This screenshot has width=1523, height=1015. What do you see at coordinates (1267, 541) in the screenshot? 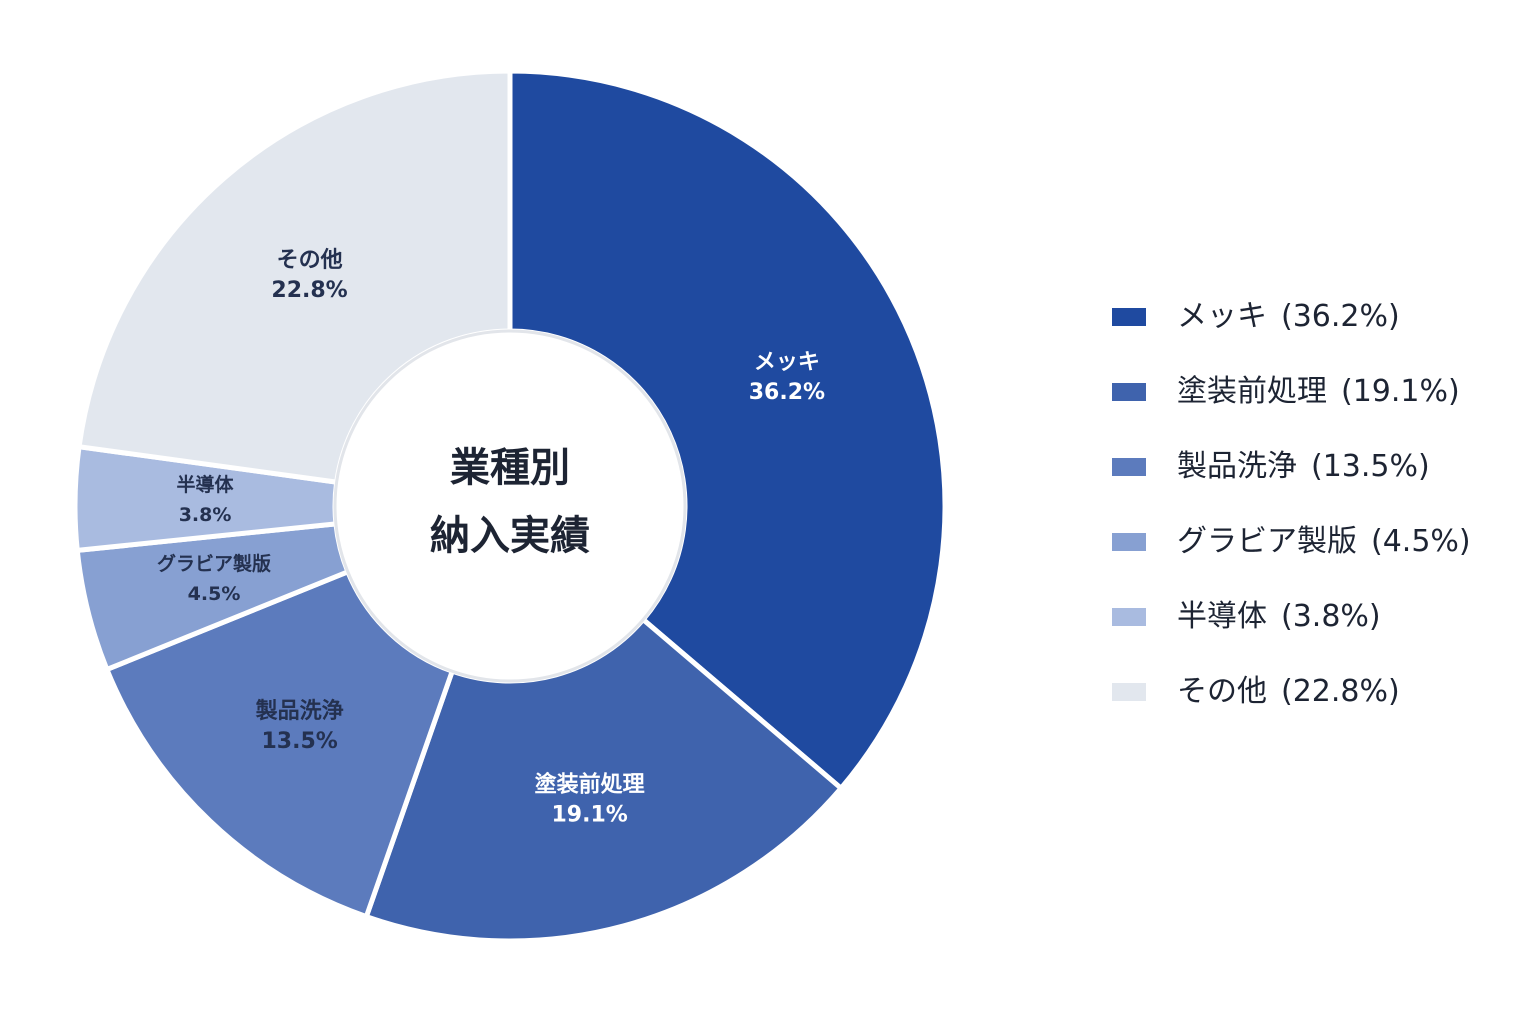
I see `legend-name: グラビア製版` at bounding box center [1267, 541].